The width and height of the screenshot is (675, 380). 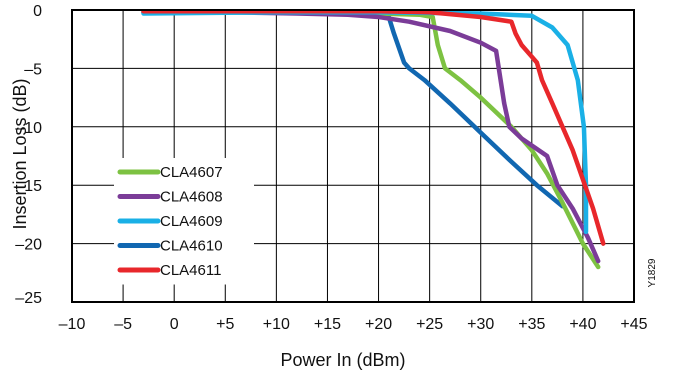 I want to click on x-axis-label: Power In (dBm), so click(x=342, y=360).